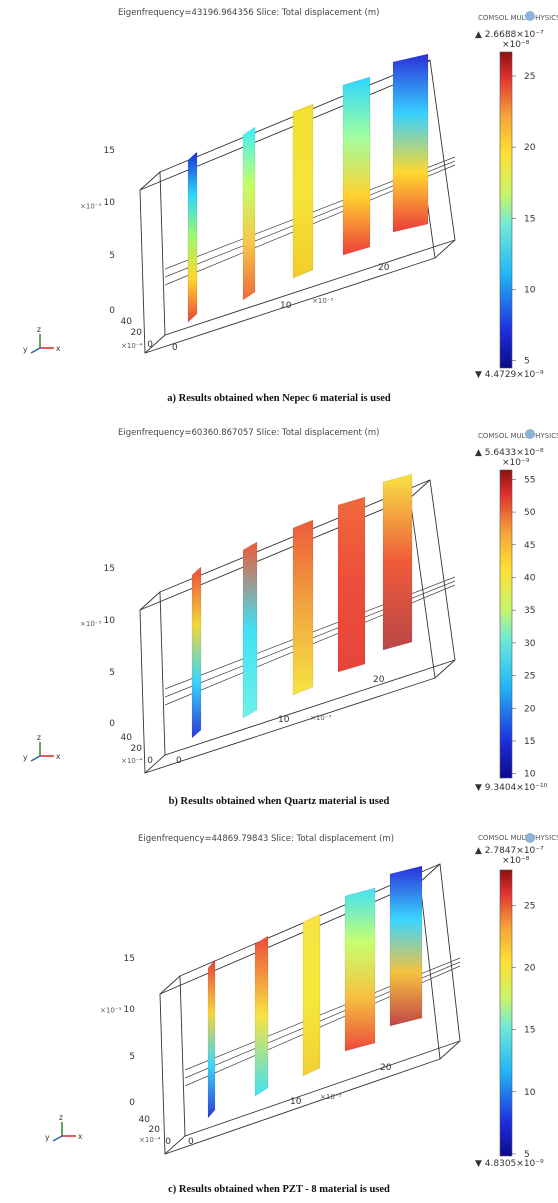  Describe the element at coordinates (529, 546) in the screenshot. I see `colorbar-tick-label: 45` at that location.